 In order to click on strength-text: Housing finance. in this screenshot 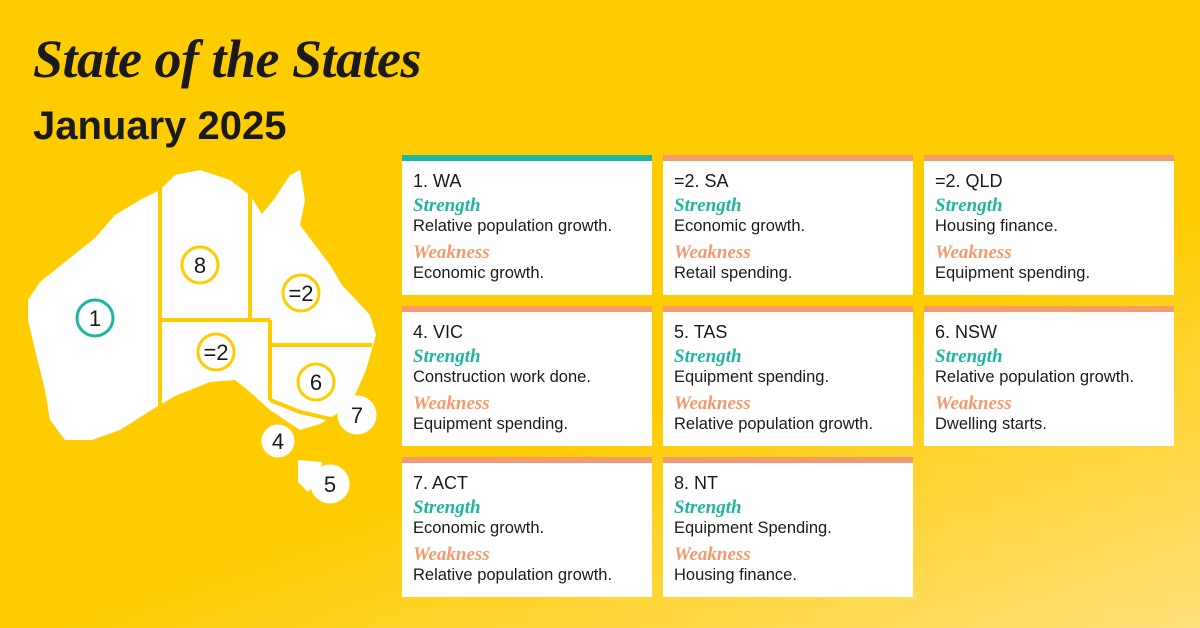, I will do `click(996, 226)`.